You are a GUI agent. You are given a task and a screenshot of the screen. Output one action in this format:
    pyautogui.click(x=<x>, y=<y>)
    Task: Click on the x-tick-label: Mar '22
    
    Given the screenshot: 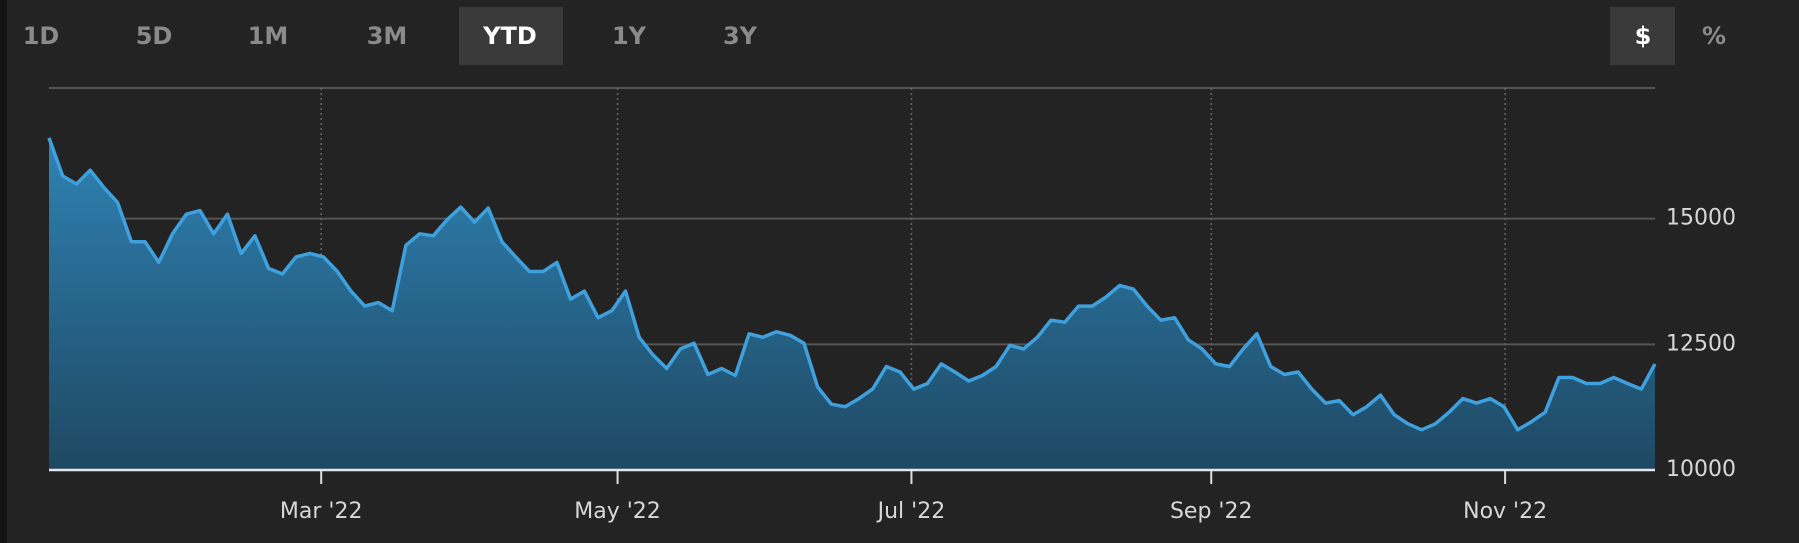 What is the action you would take?
    pyautogui.click(x=321, y=511)
    